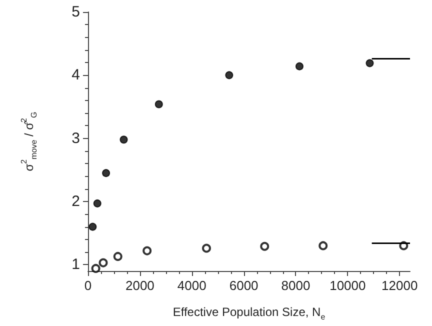 This screenshot has width=432, height=326. Describe the element at coordinates (76, 12) in the screenshot. I see `y-tick-label: 5` at that location.